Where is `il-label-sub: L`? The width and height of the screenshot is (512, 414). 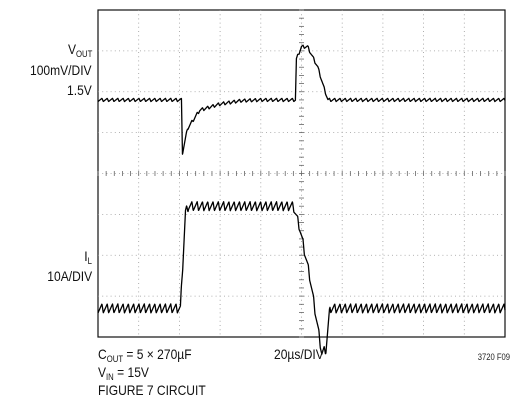 il-label-sub: L is located at coordinates (89, 261).